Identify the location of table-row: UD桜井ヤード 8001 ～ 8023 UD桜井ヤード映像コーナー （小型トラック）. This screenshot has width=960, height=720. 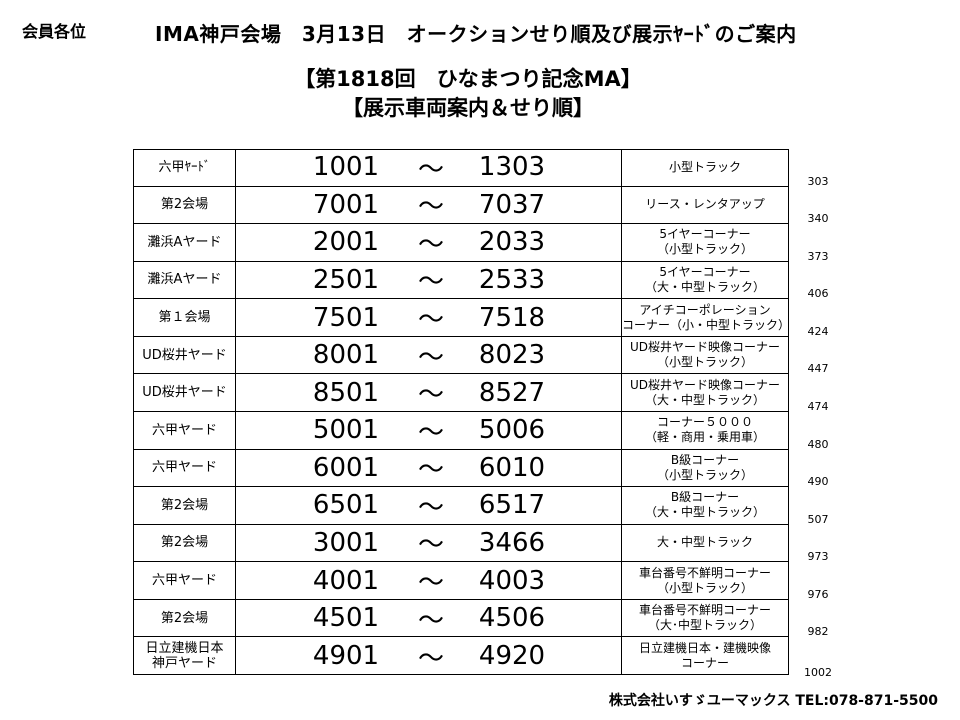
(461, 355).